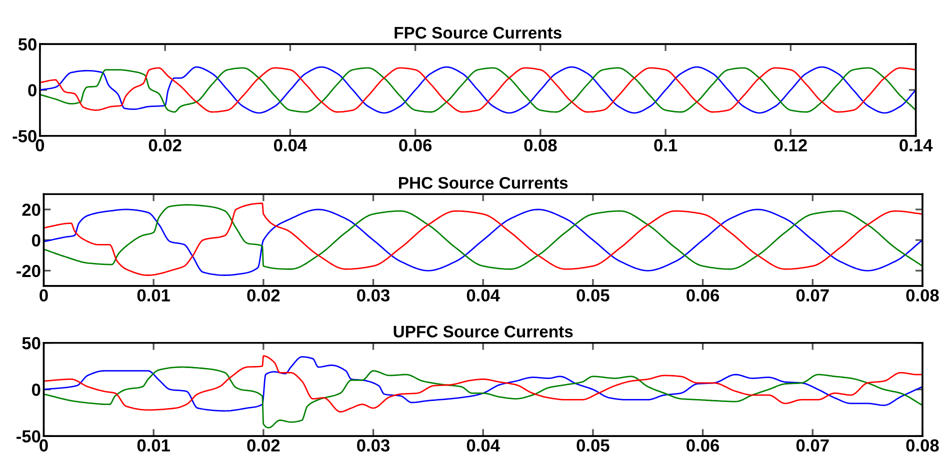 The width and height of the screenshot is (951, 459). What do you see at coordinates (28, 271) in the screenshot?
I see `y-tick-label: -20` at bounding box center [28, 271].